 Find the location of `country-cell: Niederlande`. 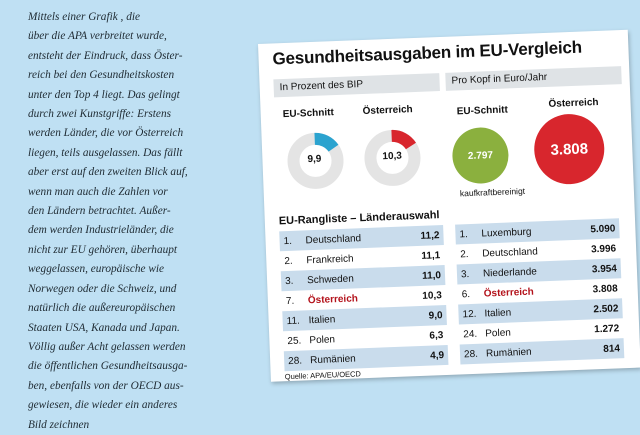

country-cell: Niederlande is located at coordinates (510, 272).